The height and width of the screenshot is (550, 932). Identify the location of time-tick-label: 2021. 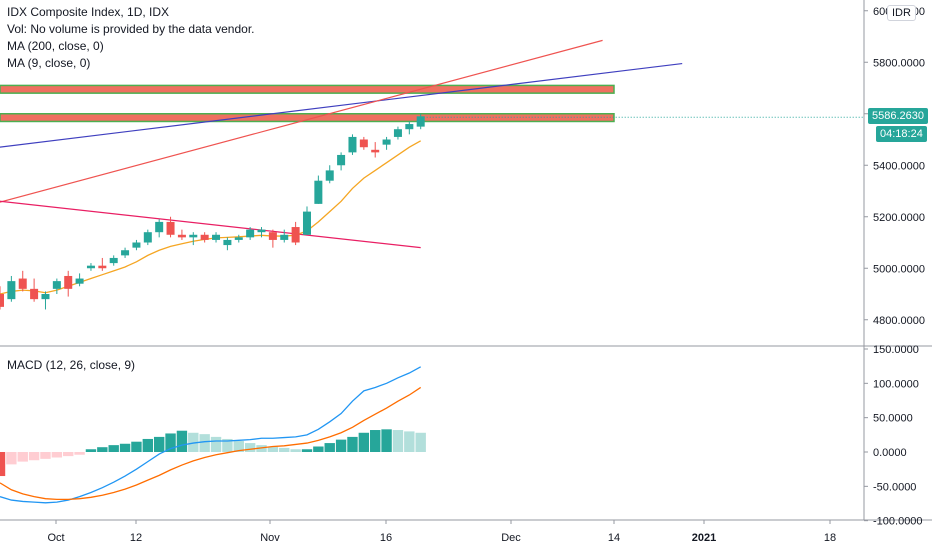
(704, 538).